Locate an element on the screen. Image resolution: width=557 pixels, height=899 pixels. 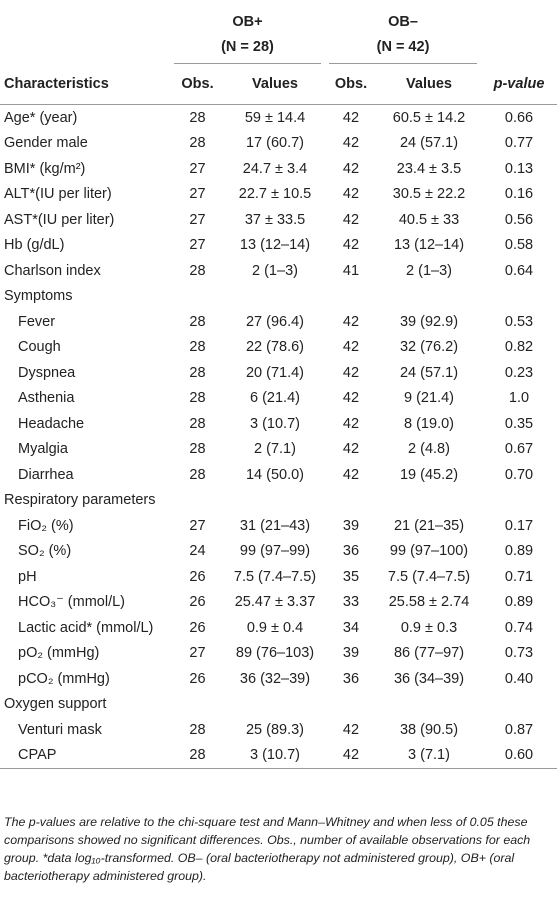
values-ob-plus-cell: 14 (50.0) is located at coordinates (275, 474).